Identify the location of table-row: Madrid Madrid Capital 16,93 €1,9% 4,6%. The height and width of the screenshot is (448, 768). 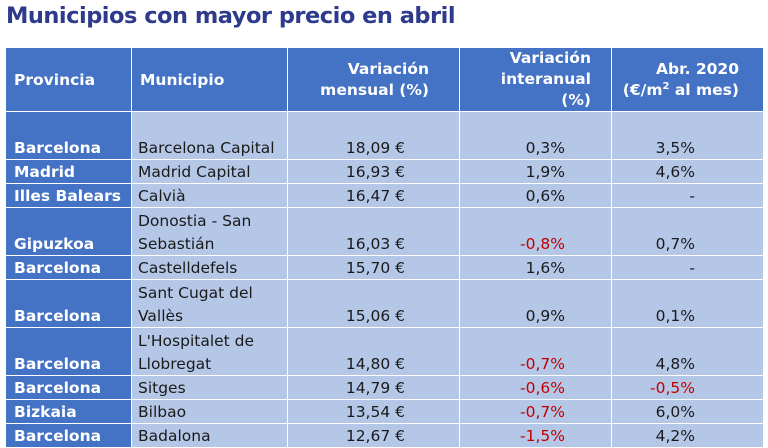
(384, 171).